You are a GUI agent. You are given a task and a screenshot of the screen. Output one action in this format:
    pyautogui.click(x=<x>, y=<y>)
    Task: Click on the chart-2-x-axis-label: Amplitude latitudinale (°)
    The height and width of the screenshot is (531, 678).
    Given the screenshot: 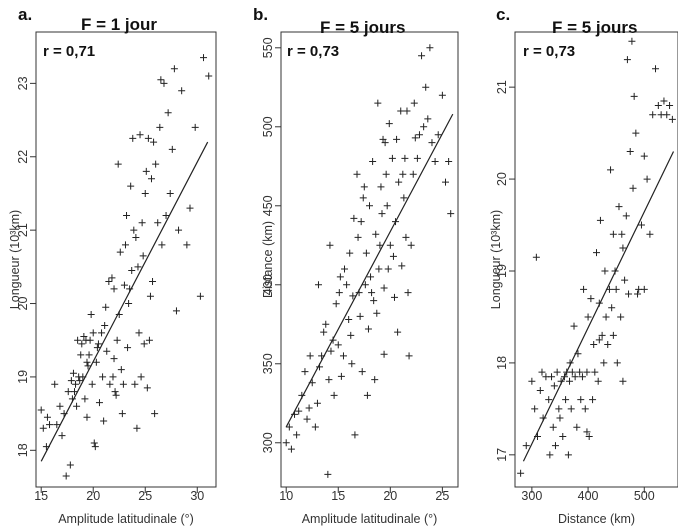 What is the action you would take?
    pyautogui.click(x=370, y=519)
    